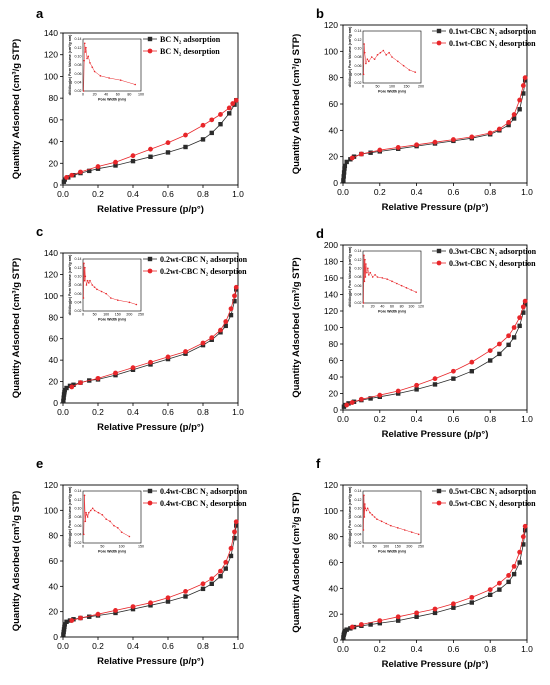 Image resolution: width=550 pixels, height=685 pixels. What do you see at coordinates (392, 312) in the screenshot?
I see `inset-x-axis-label: Pore Width (nm)` at bounding box center [392, 312].